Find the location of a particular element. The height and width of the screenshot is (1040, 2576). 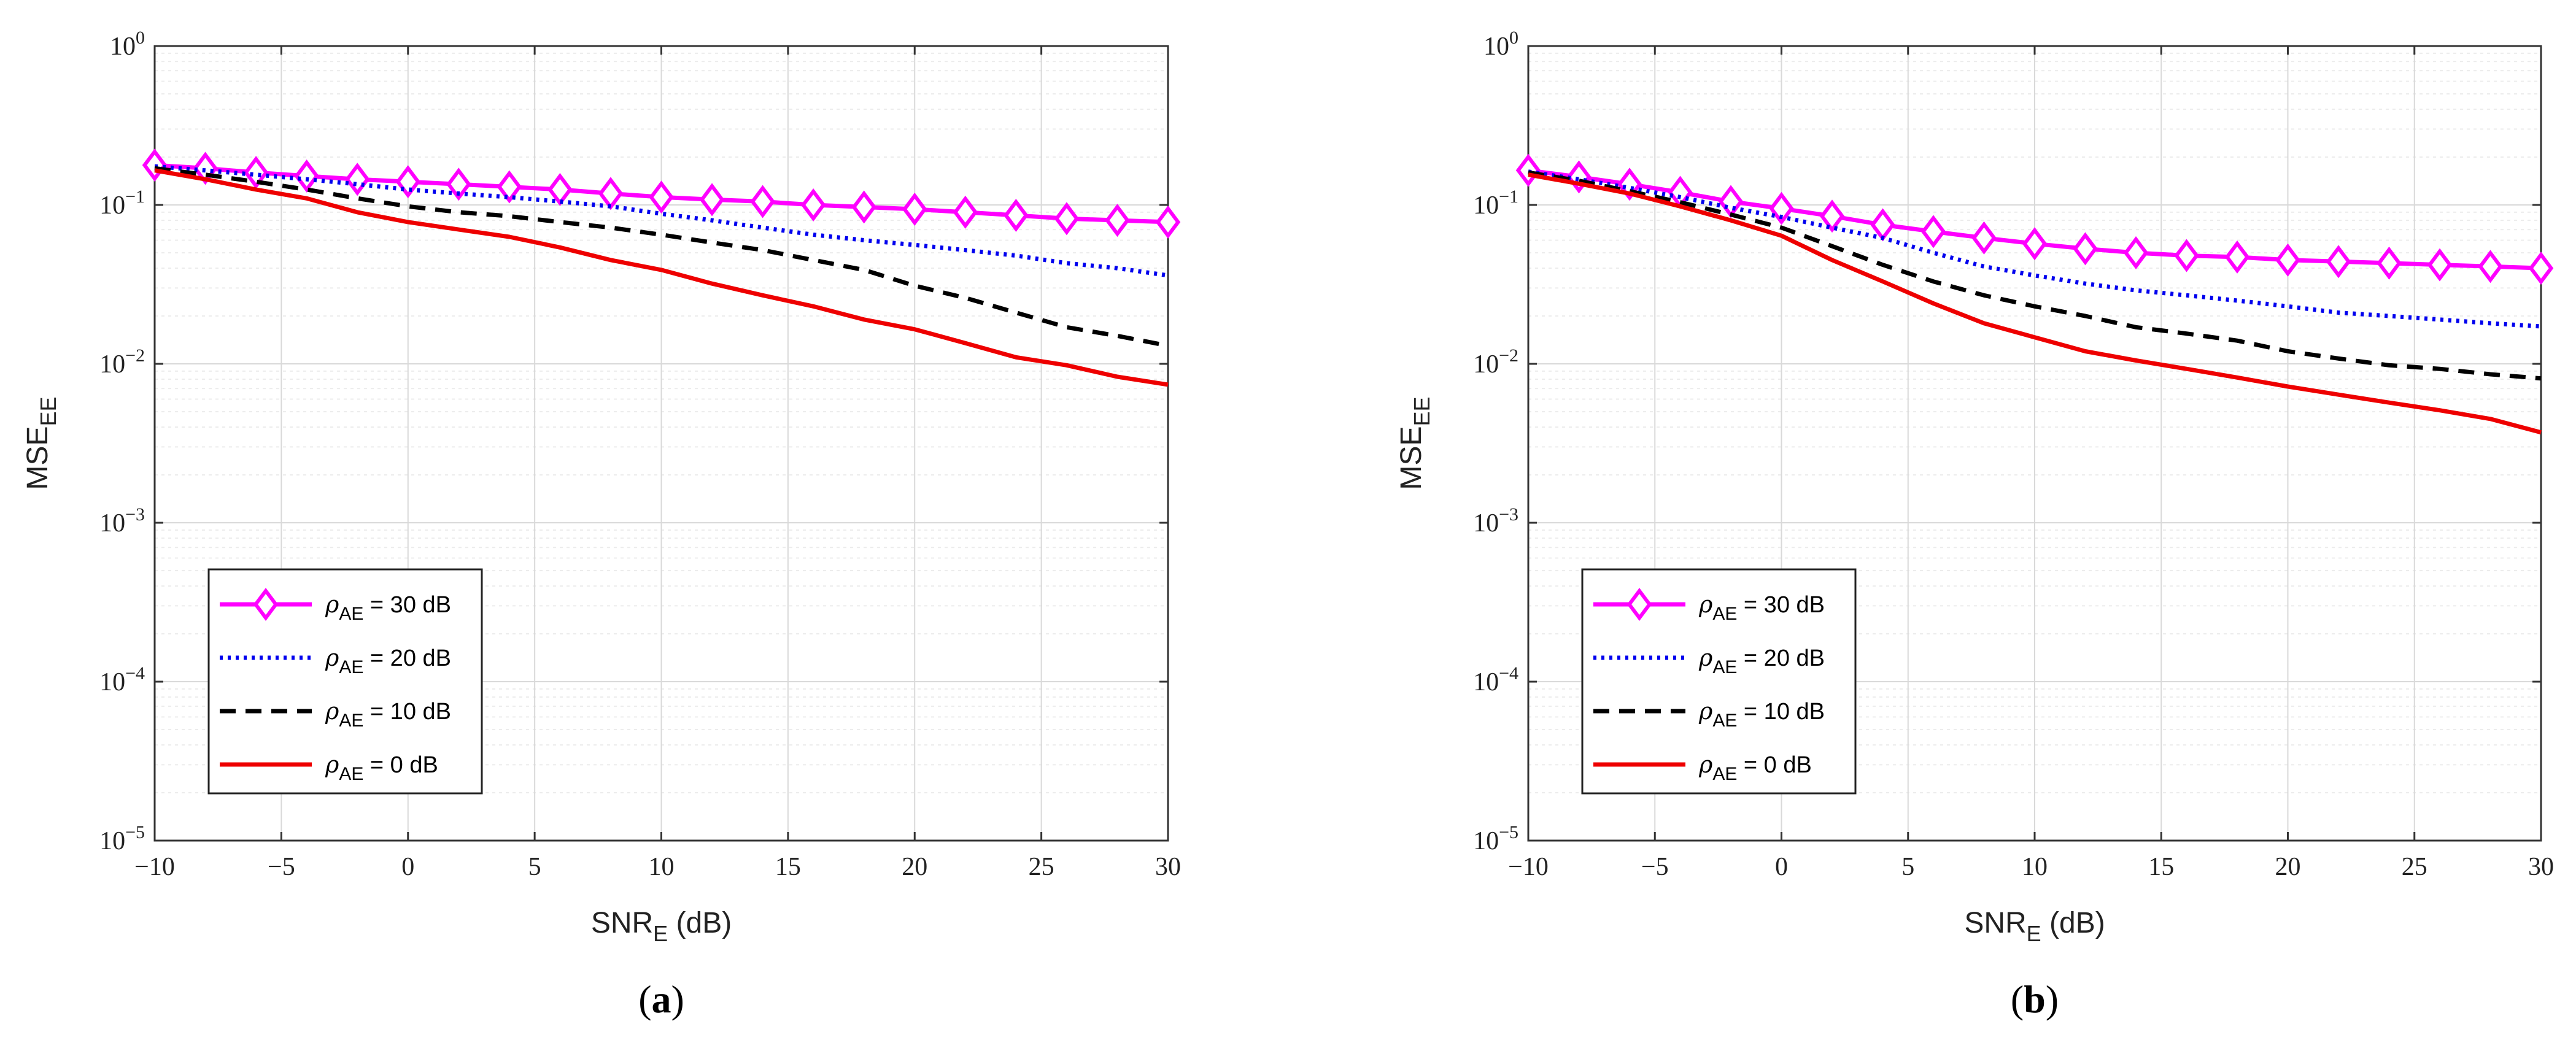

panel-caption: (b) is located at coordinates (2035, 999).